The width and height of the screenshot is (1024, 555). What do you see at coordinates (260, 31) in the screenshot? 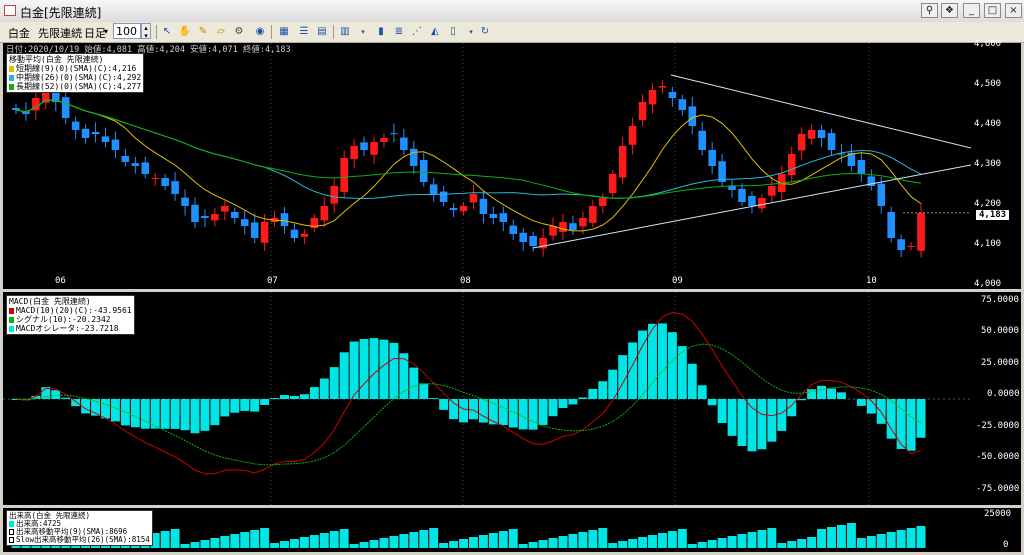
I see `help-icon: ◉` at bounding box center [260, 31].